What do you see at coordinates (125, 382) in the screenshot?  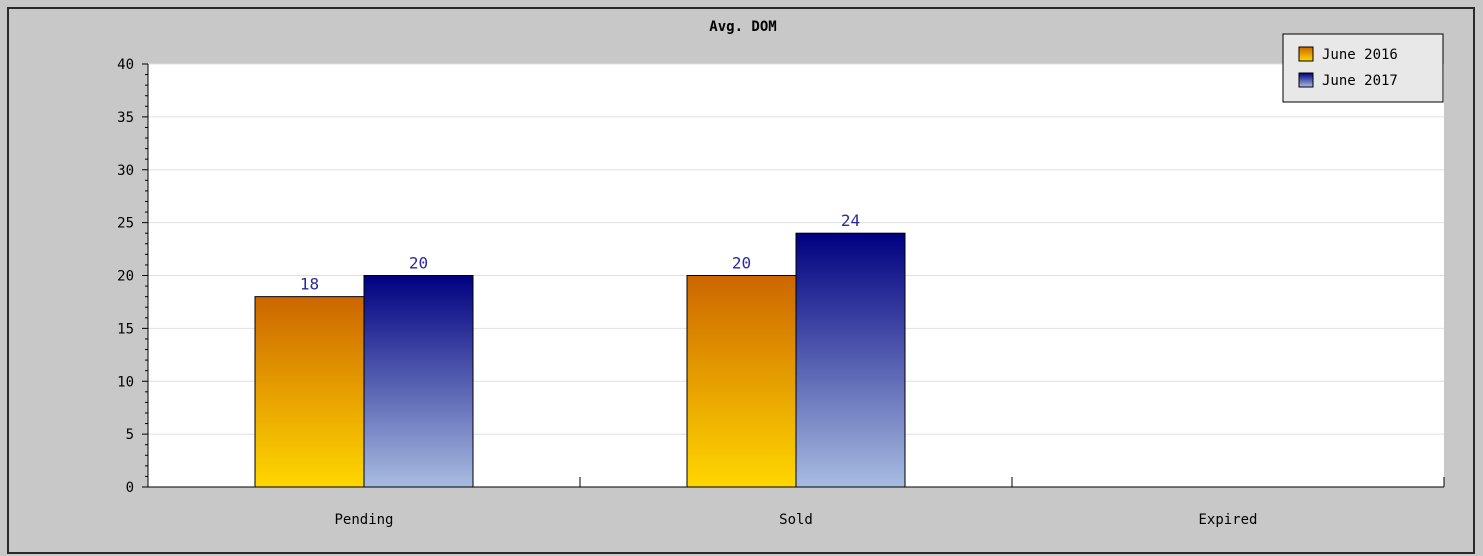 I see `y-tick-label: 10` at bounding box center [125, 382].